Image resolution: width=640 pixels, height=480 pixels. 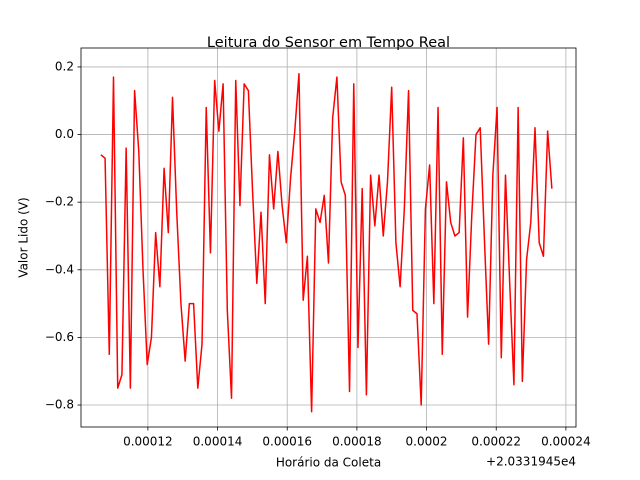 What do you see at coordinates (328, 43) in the screenshot?
I see `chart-title: Leitura do Sensor em Tempo Real` at bounding box center [328, 43].